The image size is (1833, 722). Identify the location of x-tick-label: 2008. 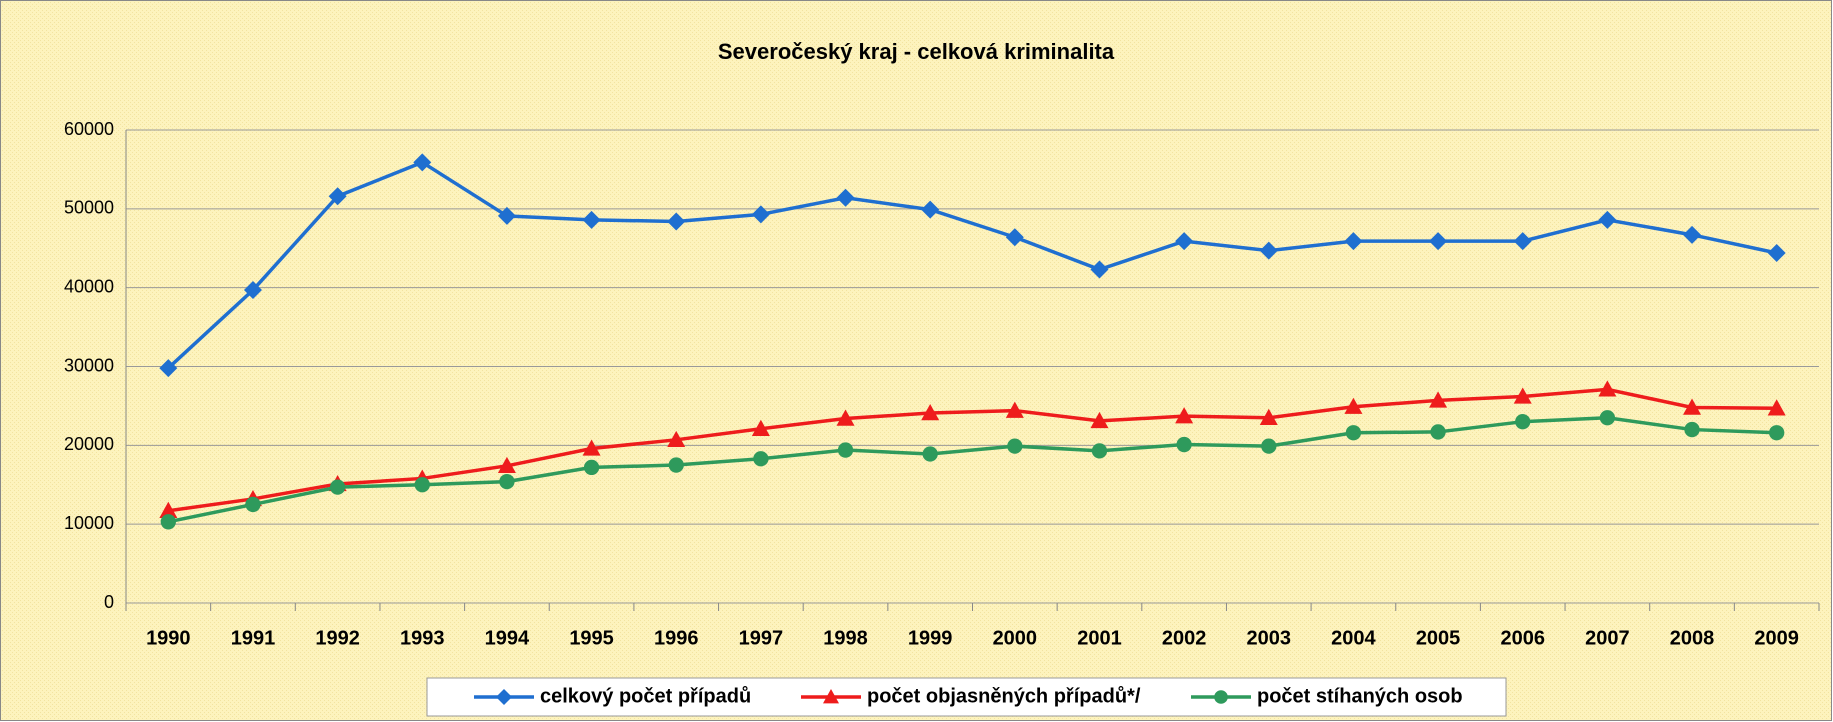
(1692, 638).